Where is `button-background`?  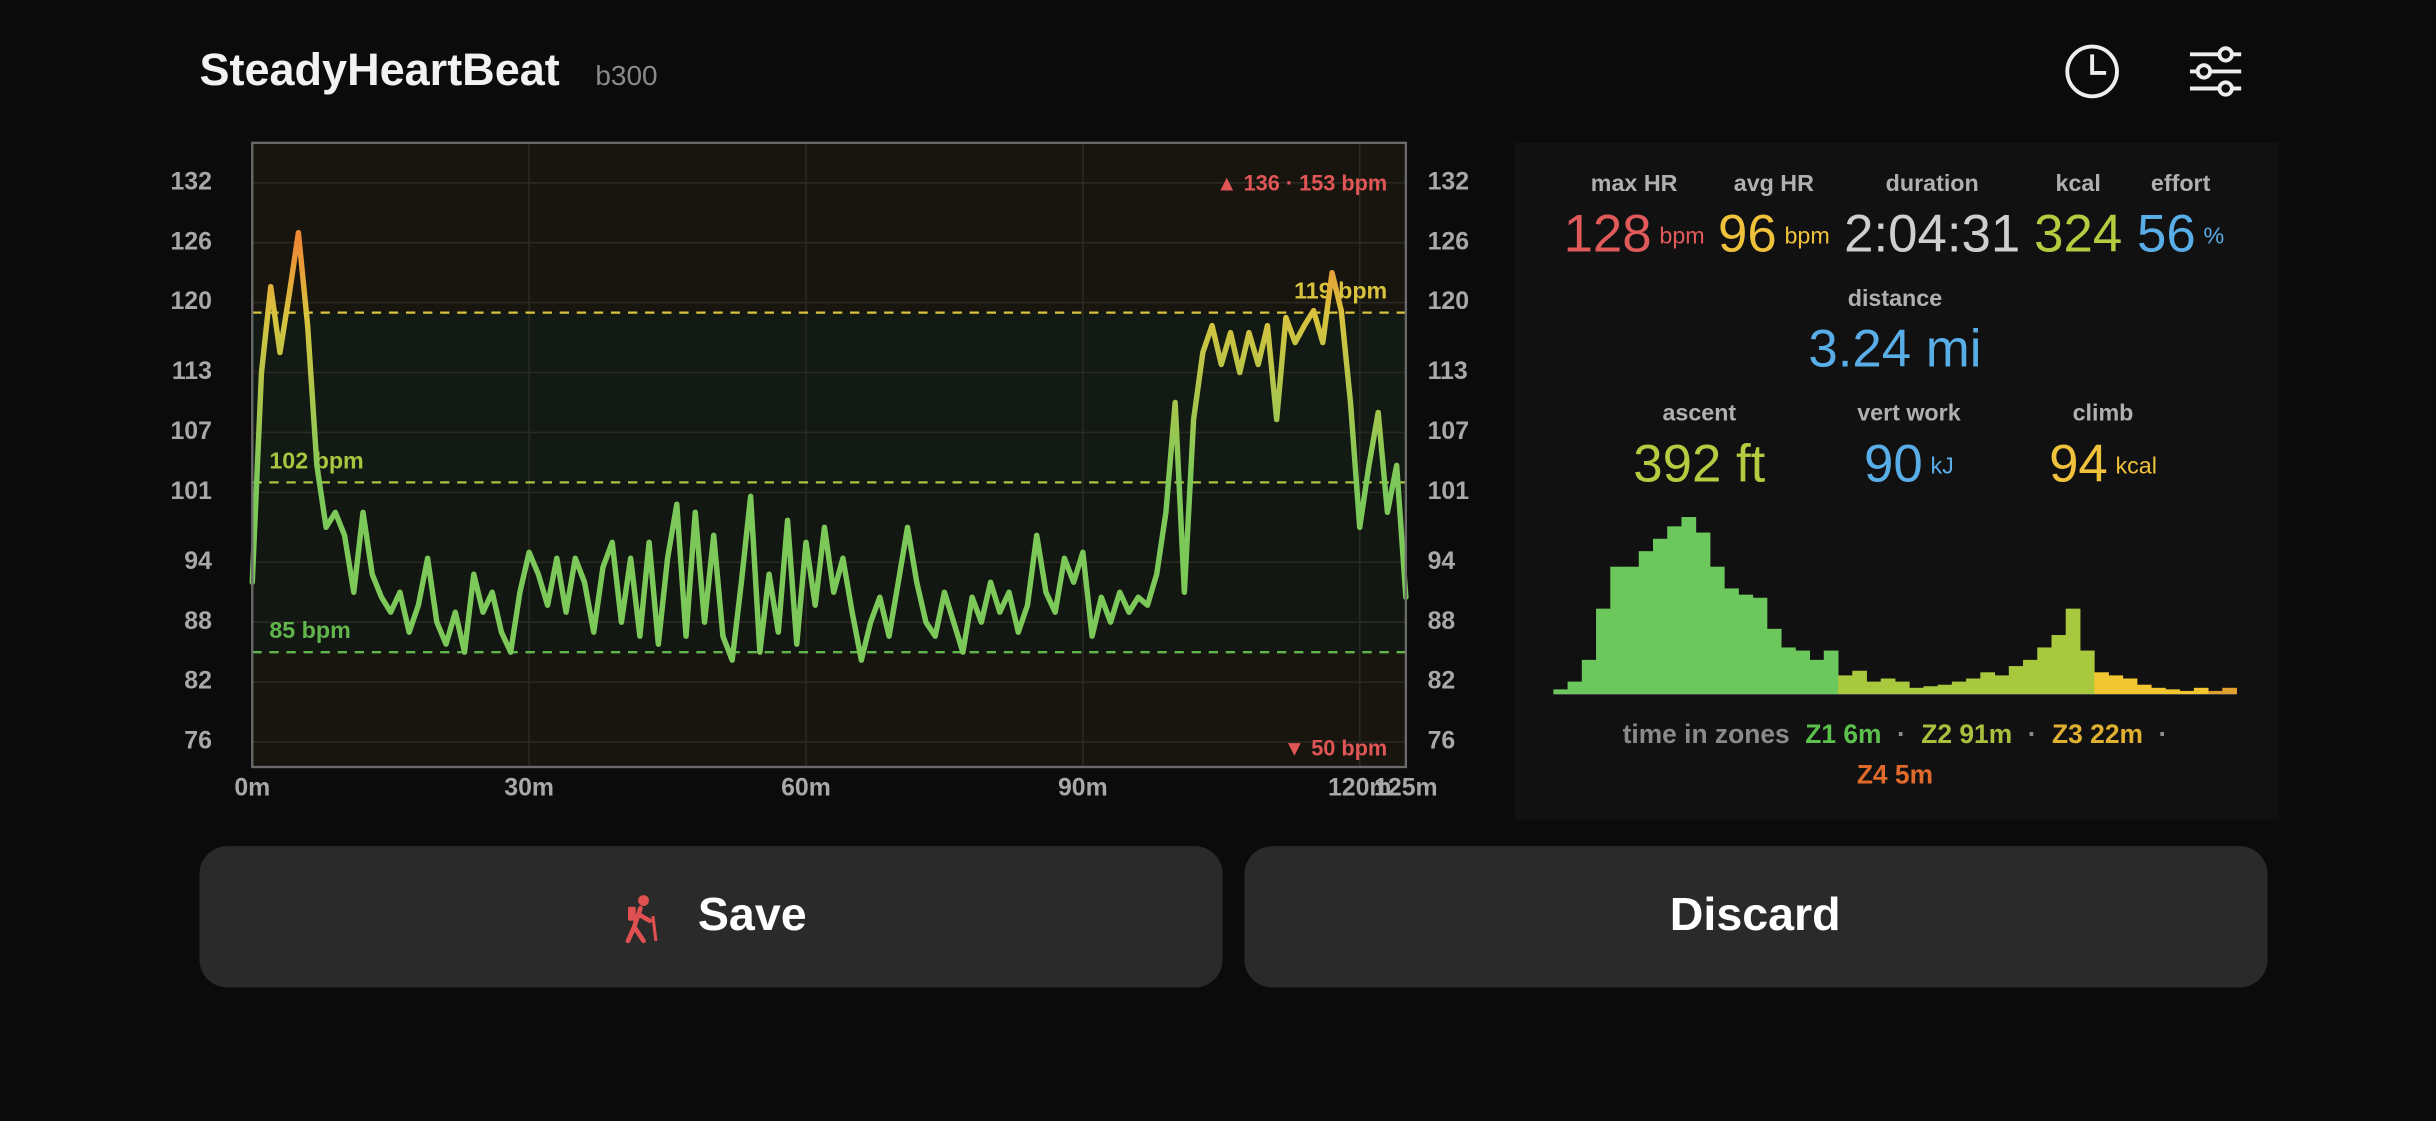 button-background is located at coordinates (711, 917).